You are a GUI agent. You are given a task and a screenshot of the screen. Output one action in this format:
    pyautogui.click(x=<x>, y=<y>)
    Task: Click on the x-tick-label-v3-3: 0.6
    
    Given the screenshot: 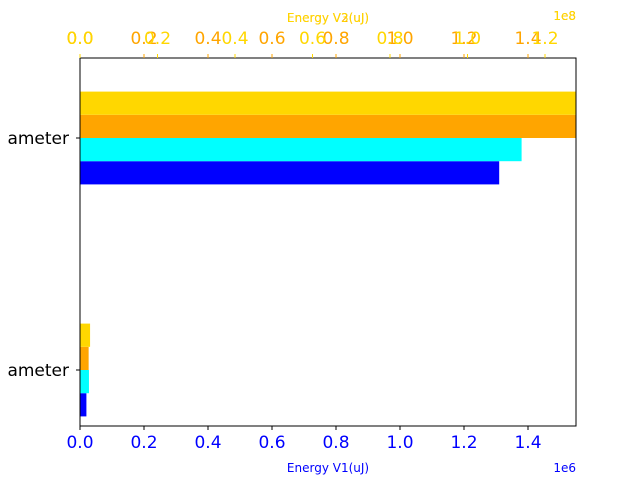 What is the action you would take?
    pyautogui.click(x=312, y=39)
    